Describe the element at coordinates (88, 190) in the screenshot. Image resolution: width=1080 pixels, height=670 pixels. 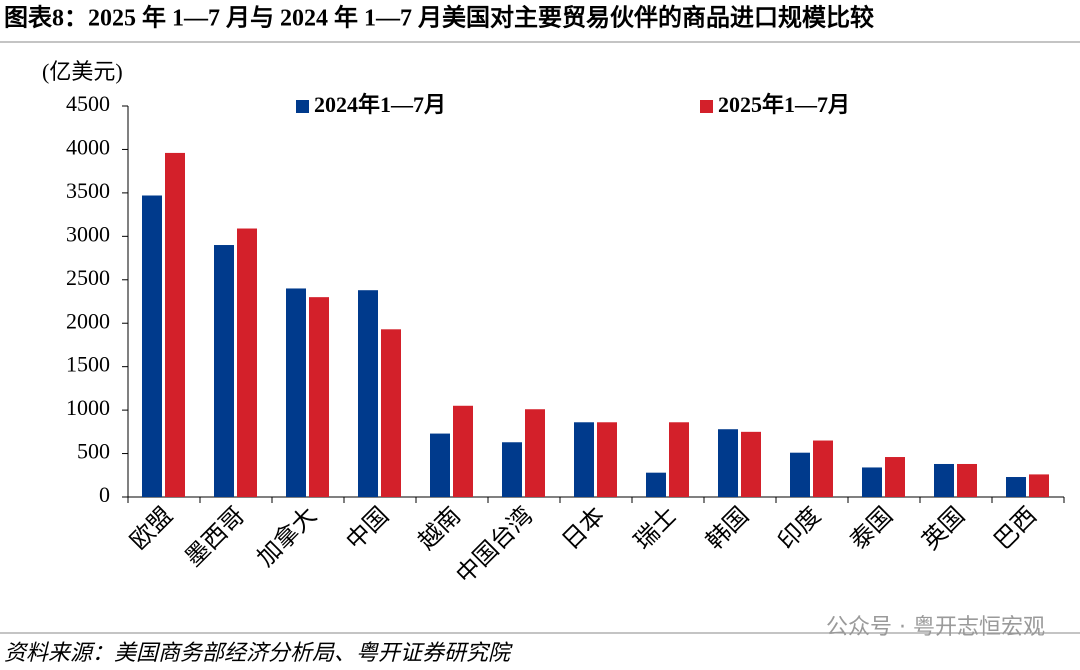
I see `y-tick-label: 3500` at that location.